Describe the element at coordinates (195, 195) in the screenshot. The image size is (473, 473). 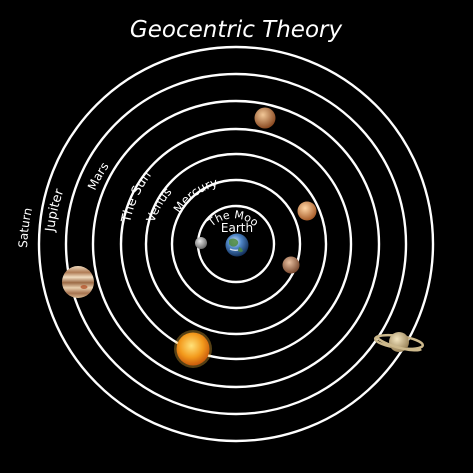
I see `mercury-label: Mercury` at that location.